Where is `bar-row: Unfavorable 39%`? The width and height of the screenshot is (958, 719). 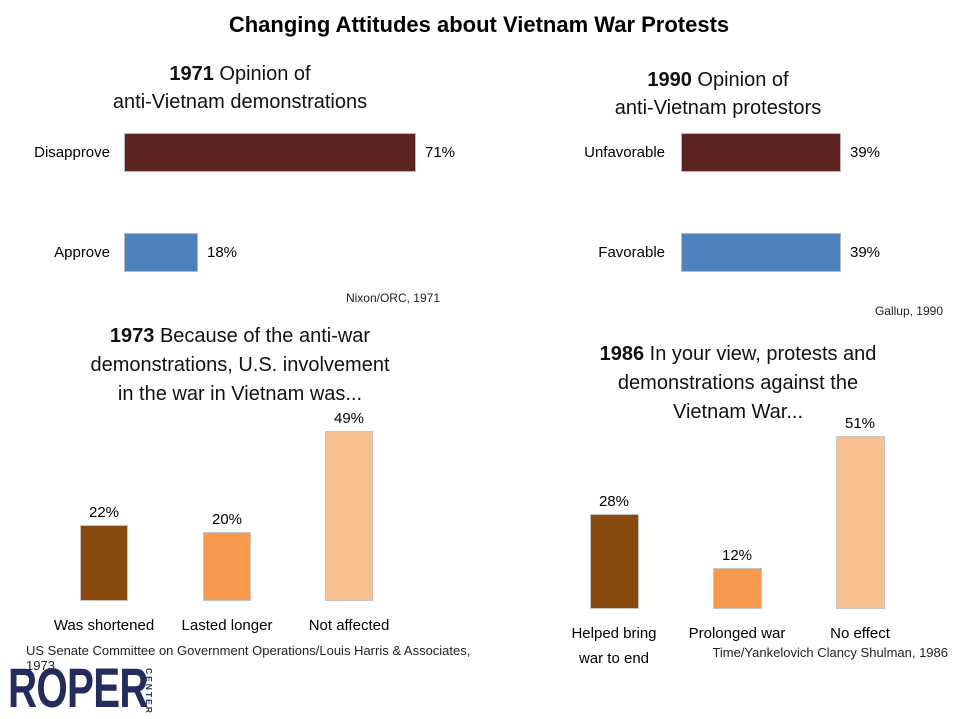
bar-row: Unfavorable 39% is located at coordinates (718, 152).